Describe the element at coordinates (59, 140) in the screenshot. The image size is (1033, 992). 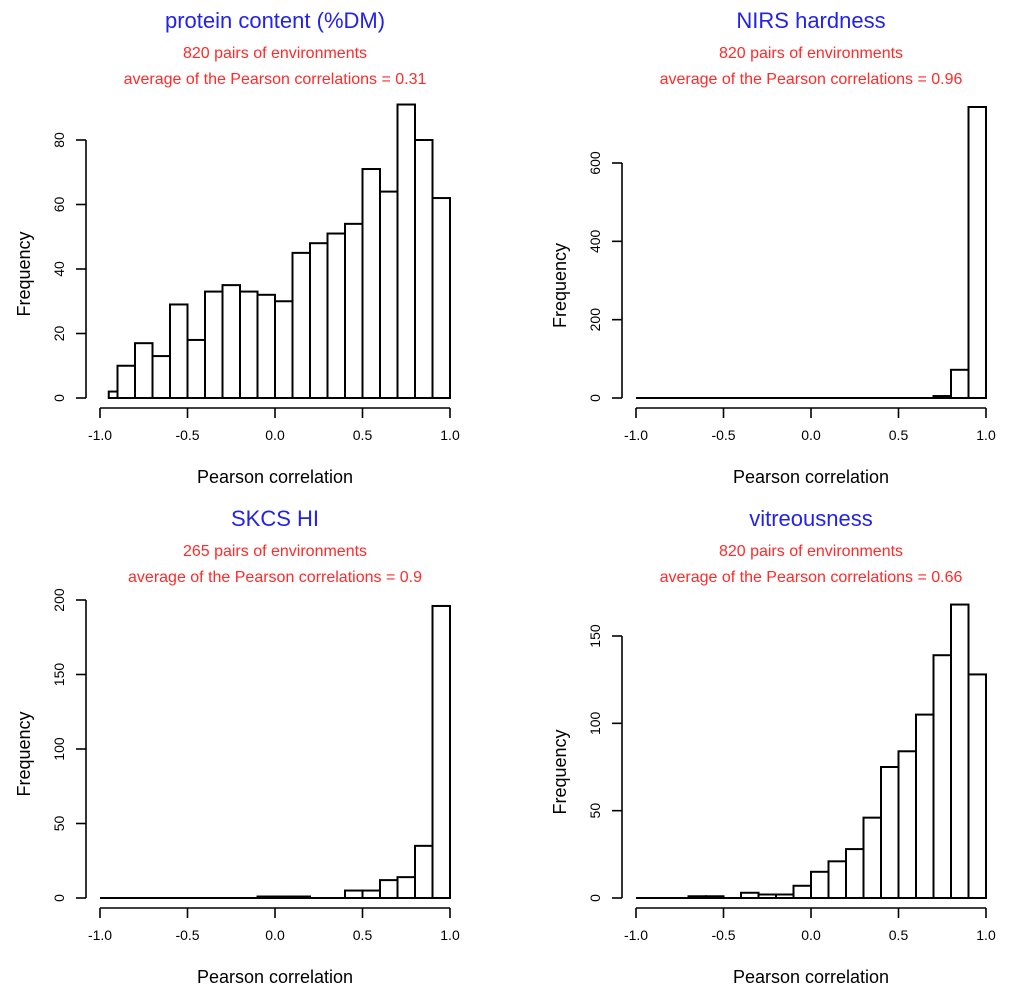
I see `y-tick-label: 80` at that location.